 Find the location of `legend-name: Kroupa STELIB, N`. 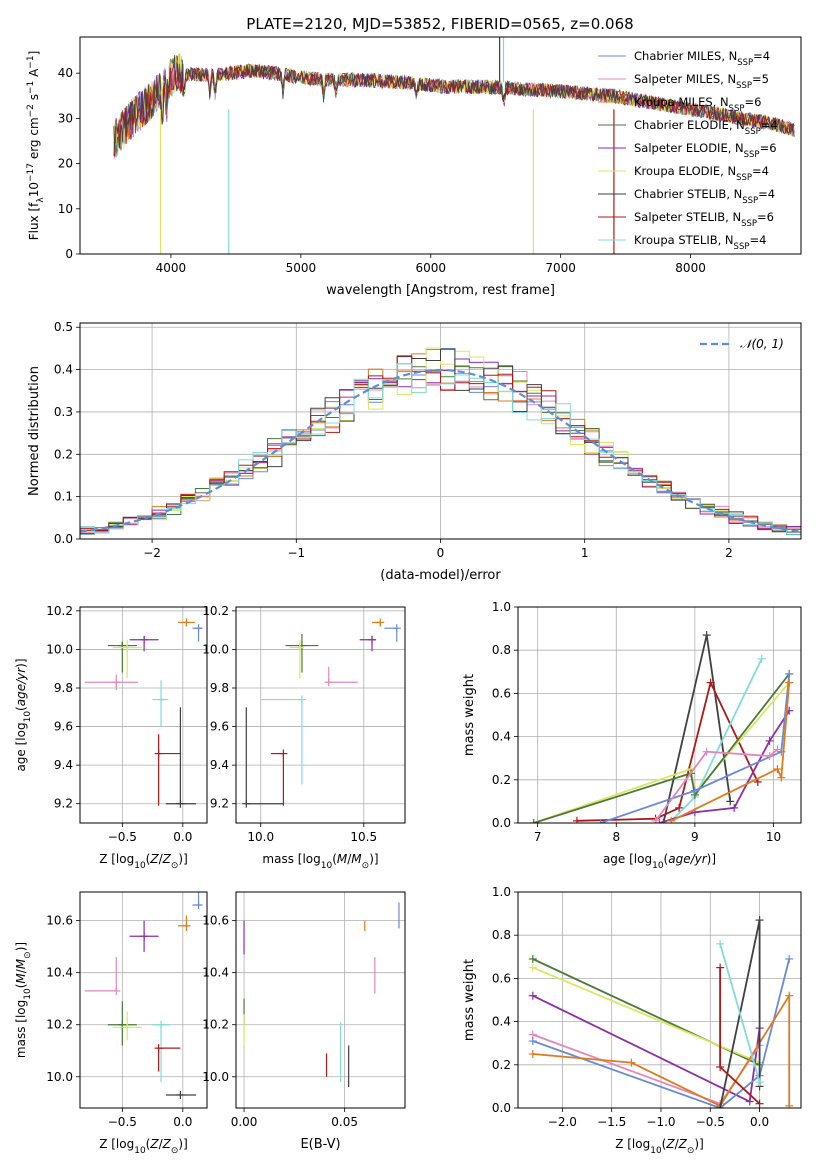

legend-name: Kroupa STELIB, N is located at coordinates (684, 240).